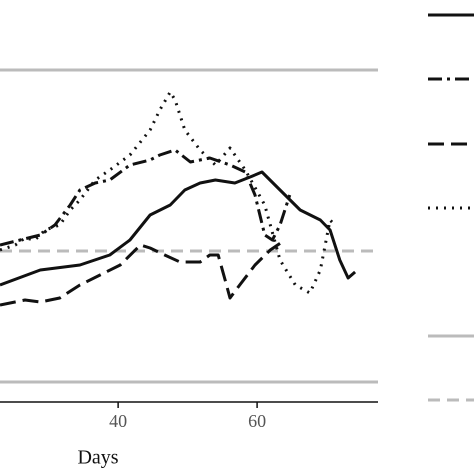 Image resolution: width=474 pixels, height=474 pixels. Describe the element at coordinates (97, 458) in the screenshot. I see `x-axis-label: Days` at that location.